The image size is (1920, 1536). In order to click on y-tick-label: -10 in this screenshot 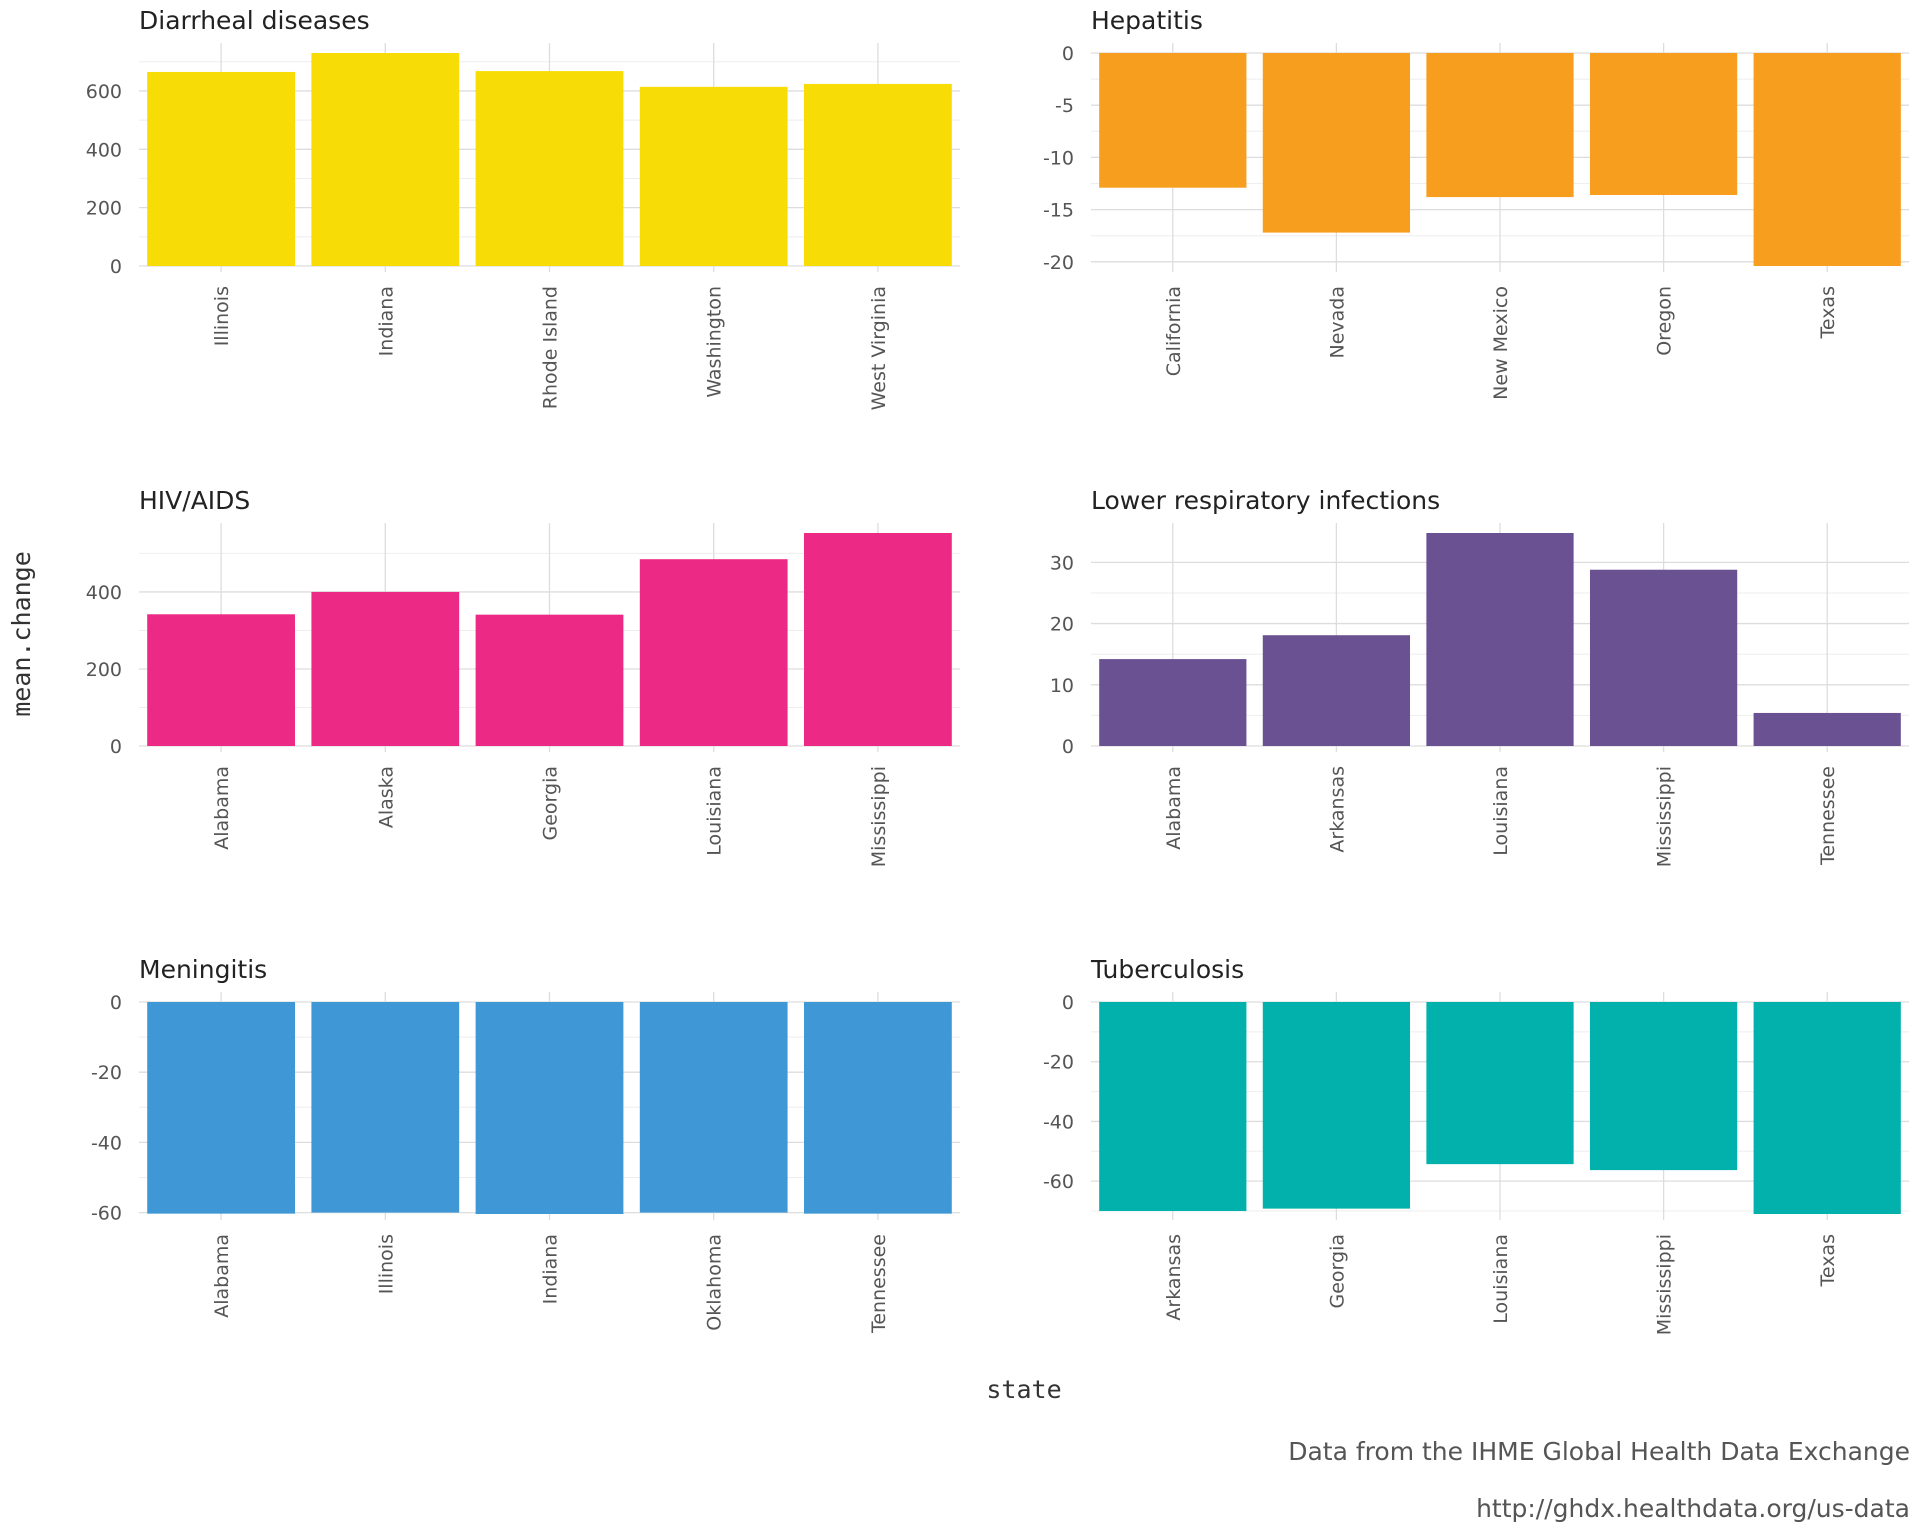, I will do `click(1058, 158)`.